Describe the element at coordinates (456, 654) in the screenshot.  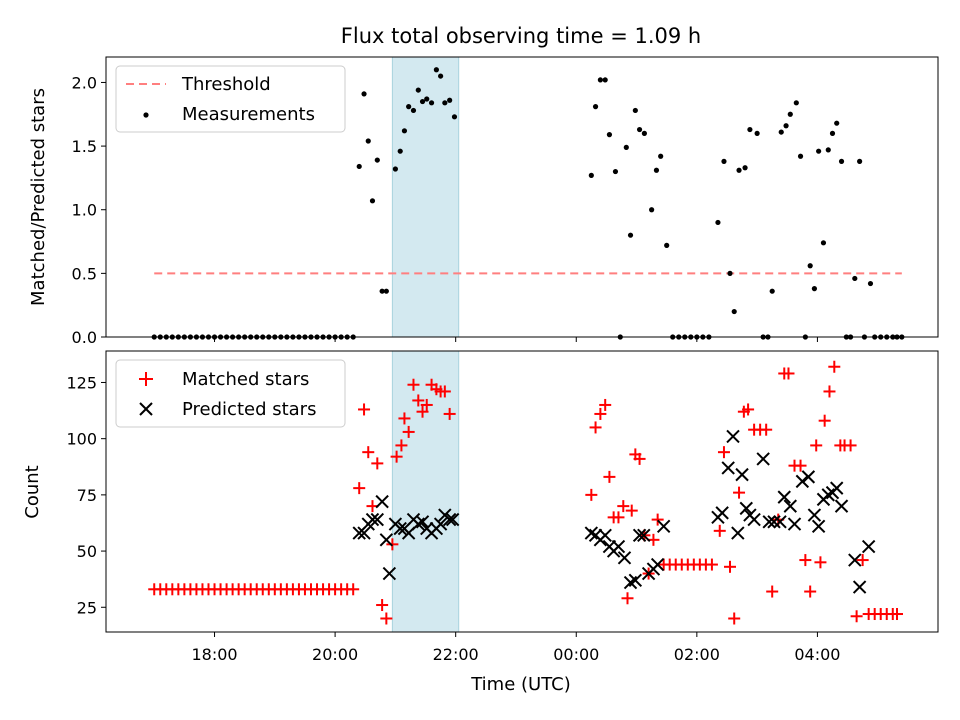
I see `x-tick-label: 22:00` at that location.